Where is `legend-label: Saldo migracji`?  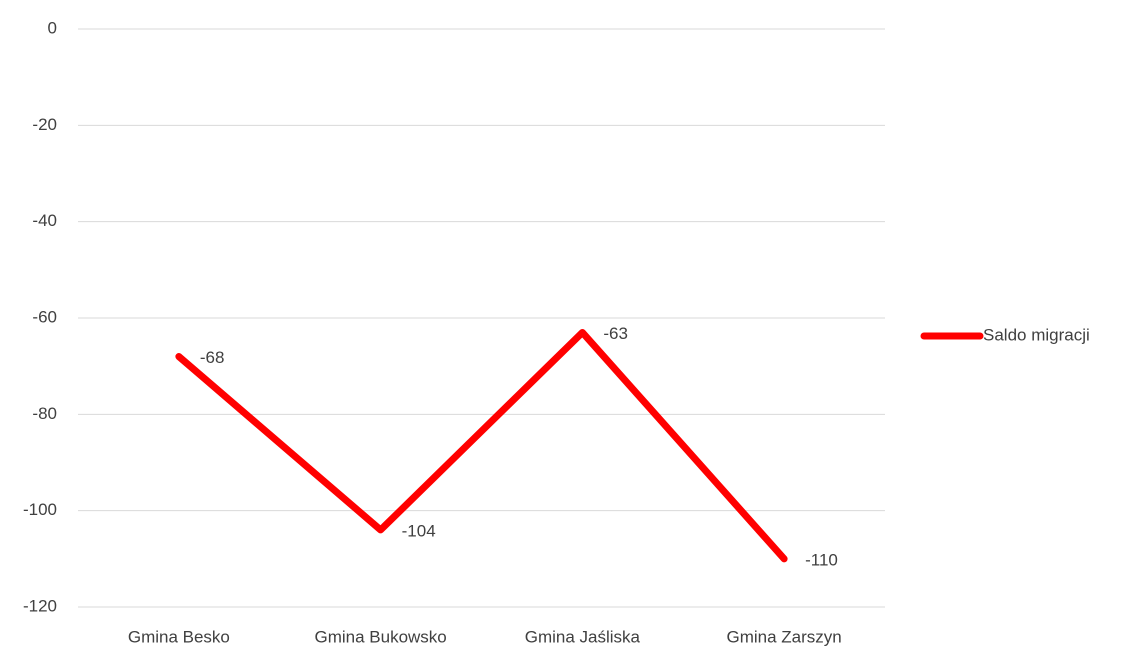 legend-label: Saldo migracji is located at coordinates (1036, 334).